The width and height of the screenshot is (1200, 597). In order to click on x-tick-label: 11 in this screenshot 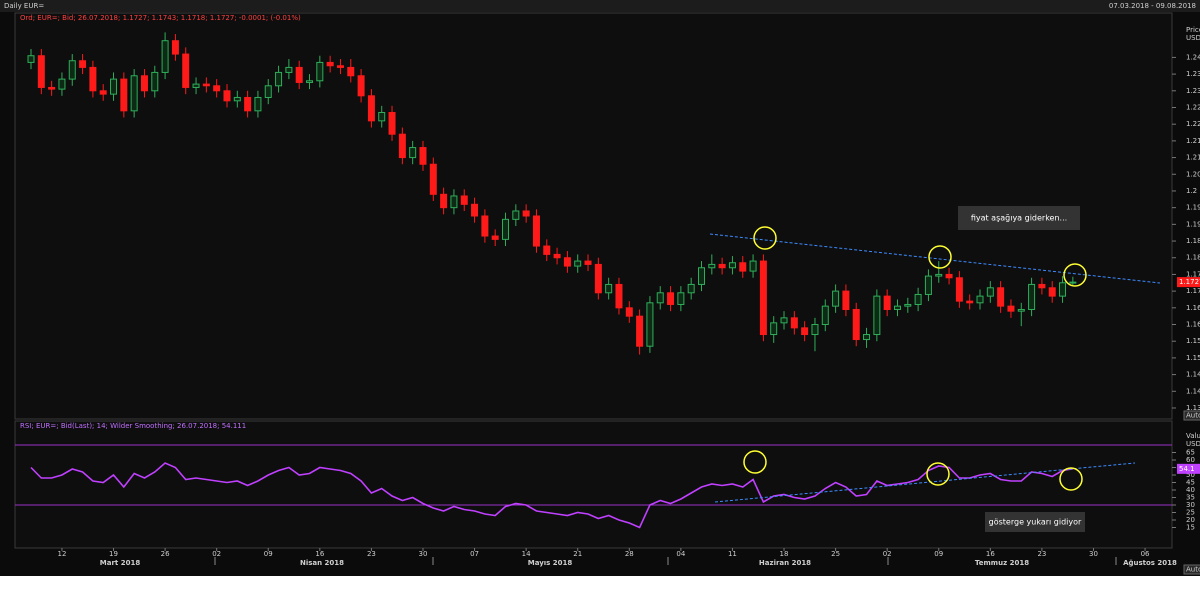, I will do `click(732, 554)`.